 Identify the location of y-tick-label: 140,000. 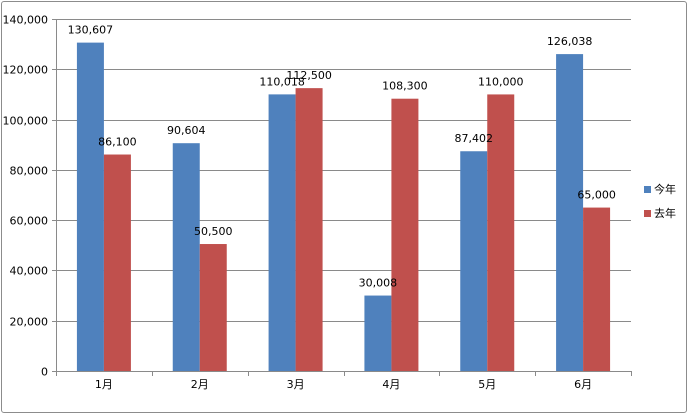
(26, 20).